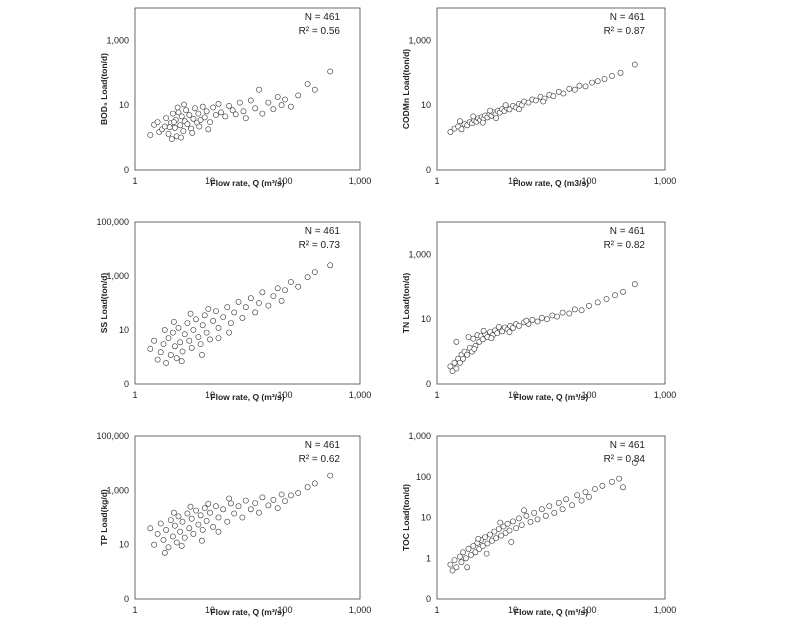 This screenshot has height=634, width=800. What do you see at coordinates (551, 612) in the screenshot?
I see `x-axis-label: Flow rate, Q (m³/s)` at bounding box center [551, 612].